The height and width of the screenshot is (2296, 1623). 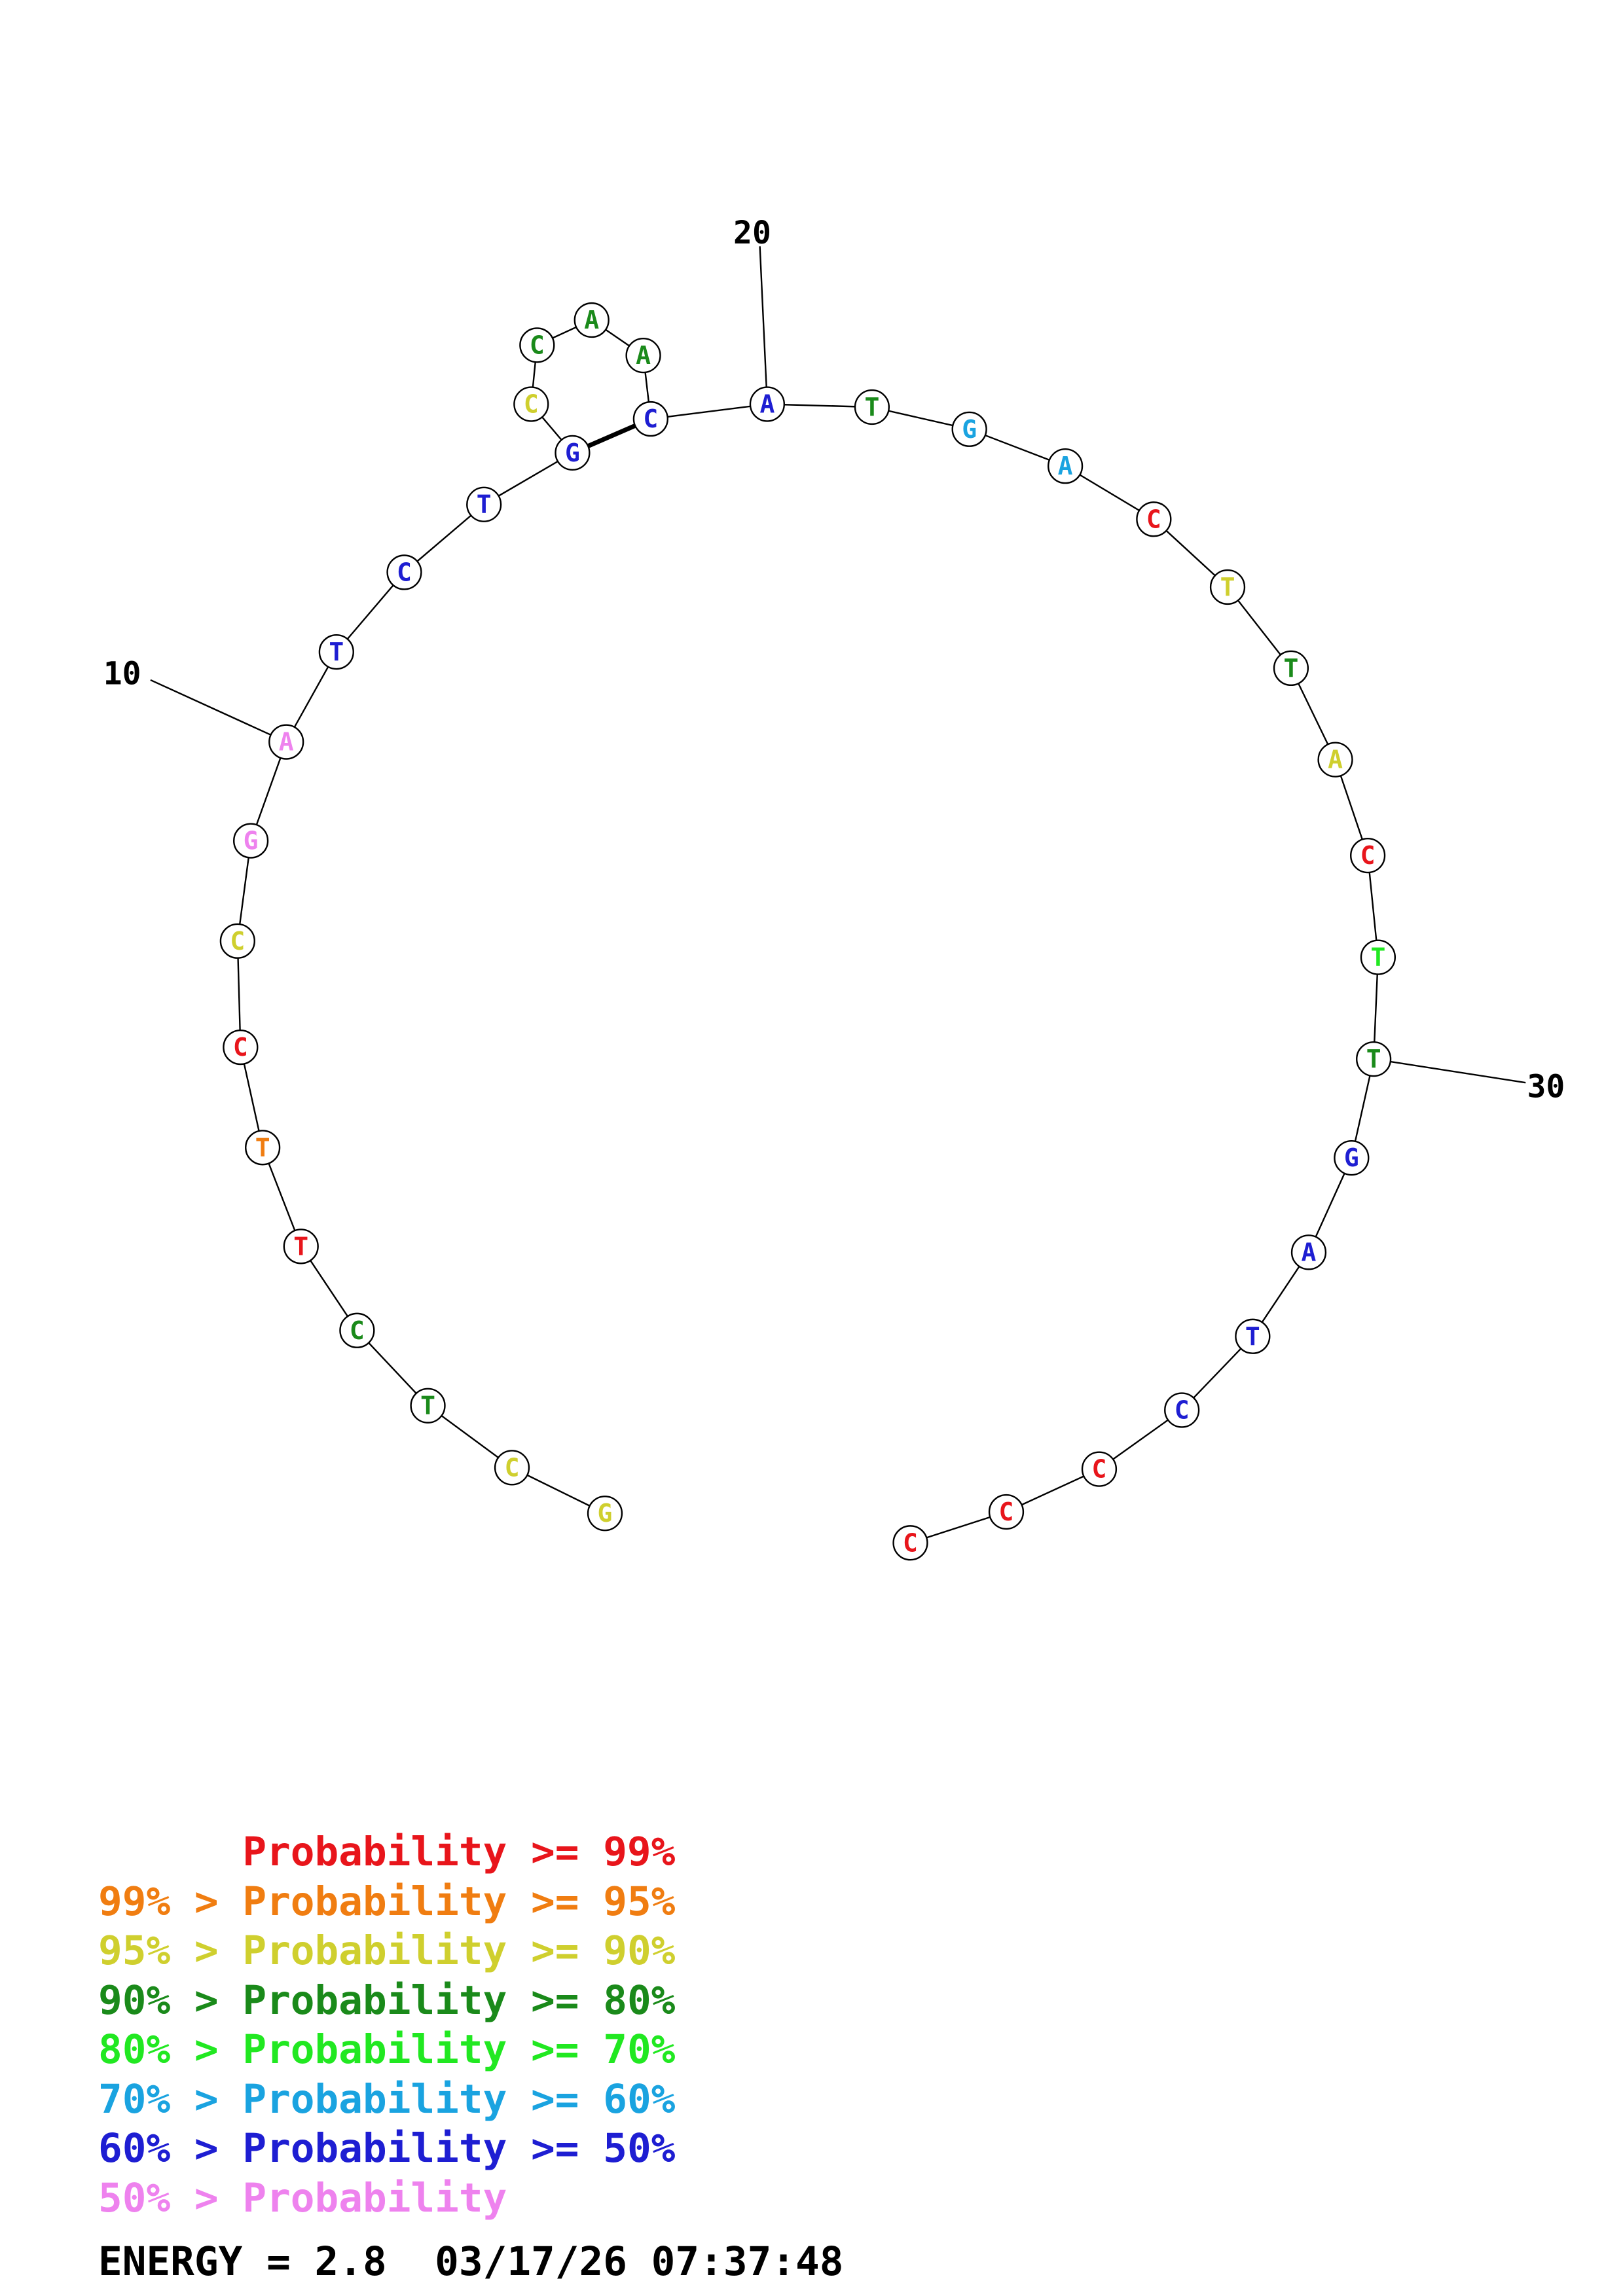 I want to click on legend-row: 90% > Probability >= 80%, so click(x=386, y=2001).